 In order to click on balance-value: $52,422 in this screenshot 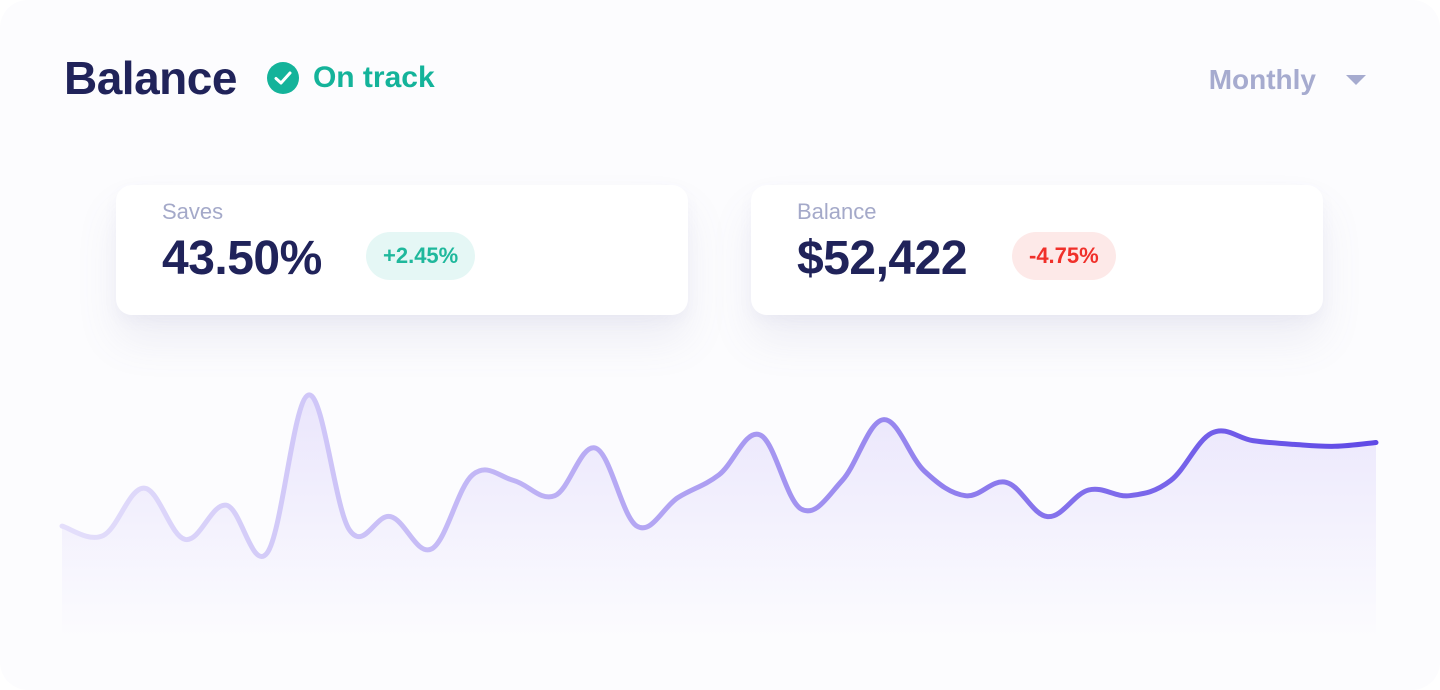, I will do `click(882, 258)`.